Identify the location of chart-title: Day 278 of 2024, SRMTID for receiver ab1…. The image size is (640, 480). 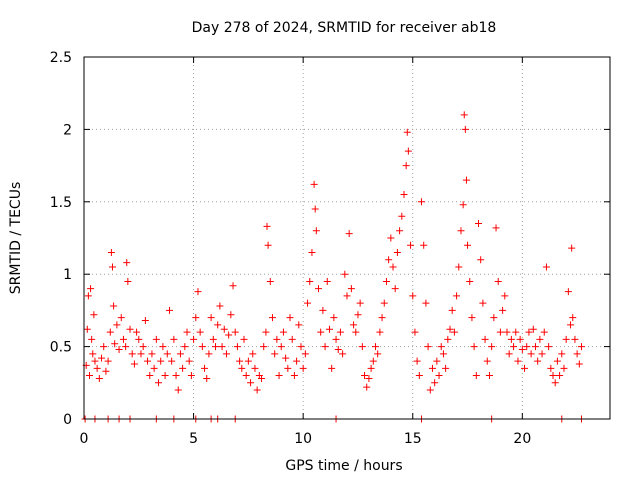
(344, 28).